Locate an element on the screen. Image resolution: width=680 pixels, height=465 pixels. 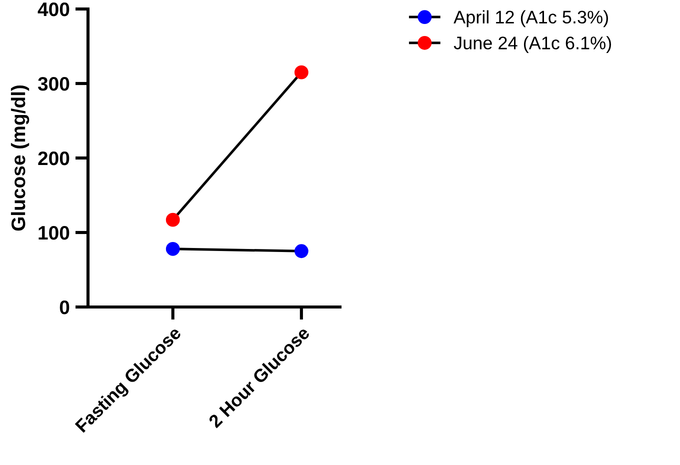
y-axis-title: Glucose (mg/dl) is located at coordinates (20, 158).